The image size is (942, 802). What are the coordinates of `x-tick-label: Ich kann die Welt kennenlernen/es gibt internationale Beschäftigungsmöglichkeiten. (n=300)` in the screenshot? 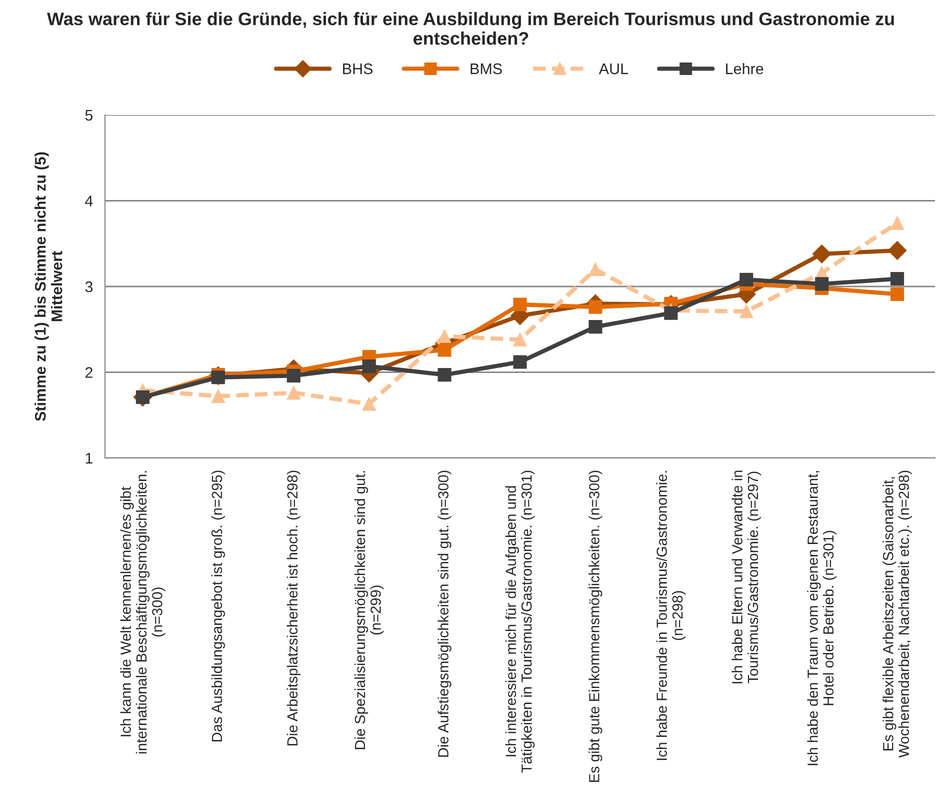 It's located at (143, 612).